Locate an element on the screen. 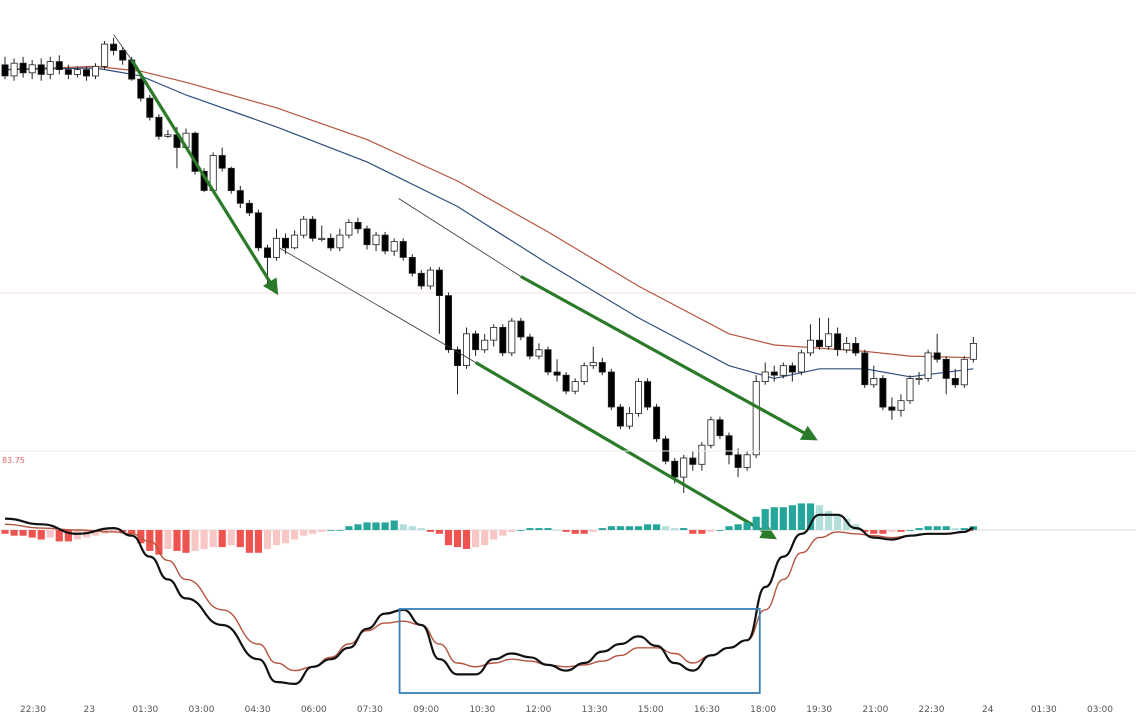 Image resolution: width=1136 pixels, height=716 pixels. x-tick-label-11: 15:00 is located at coordinates (651, 710).